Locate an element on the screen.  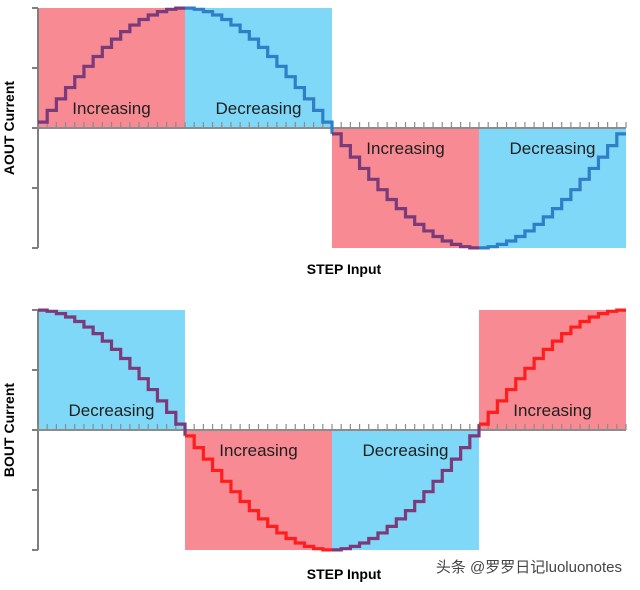
watermark-text: 头条 @罗罗日记luoluonotes is located at coordinates (529, 567).